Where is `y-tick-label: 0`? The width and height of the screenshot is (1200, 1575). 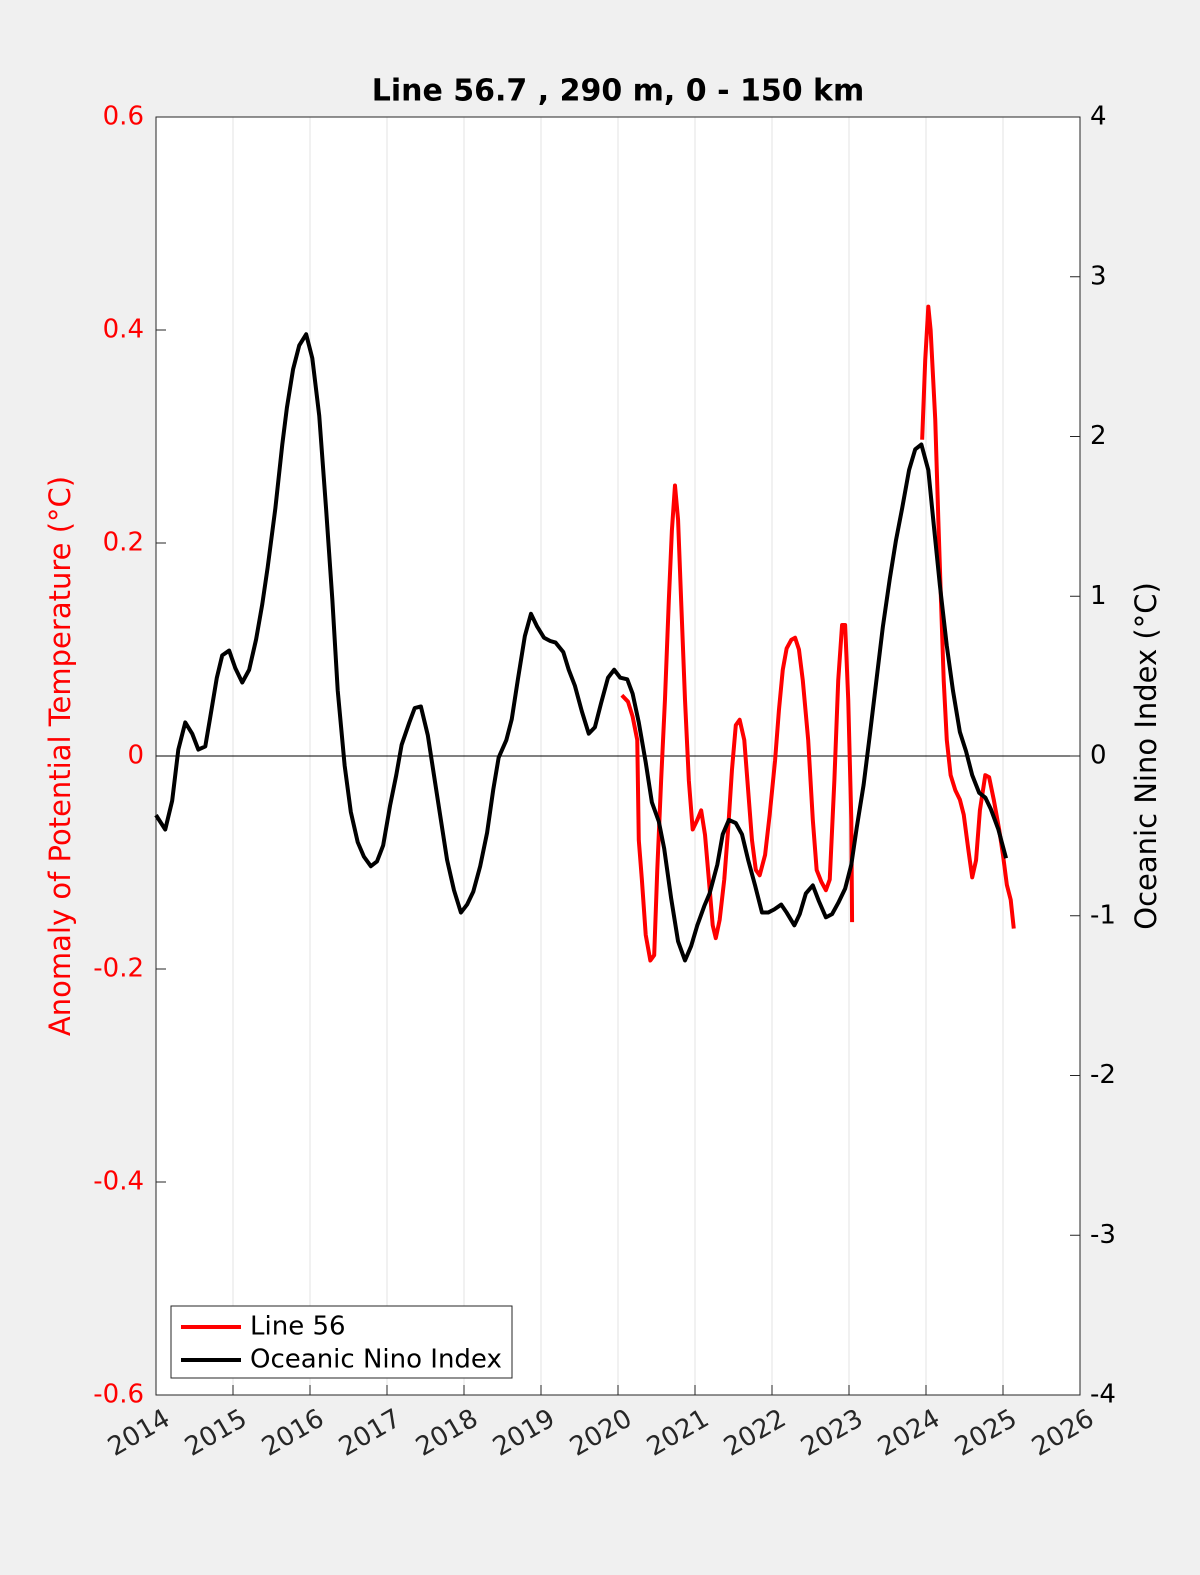
y-tick-label: 0 is located at coordinates (135, 756).